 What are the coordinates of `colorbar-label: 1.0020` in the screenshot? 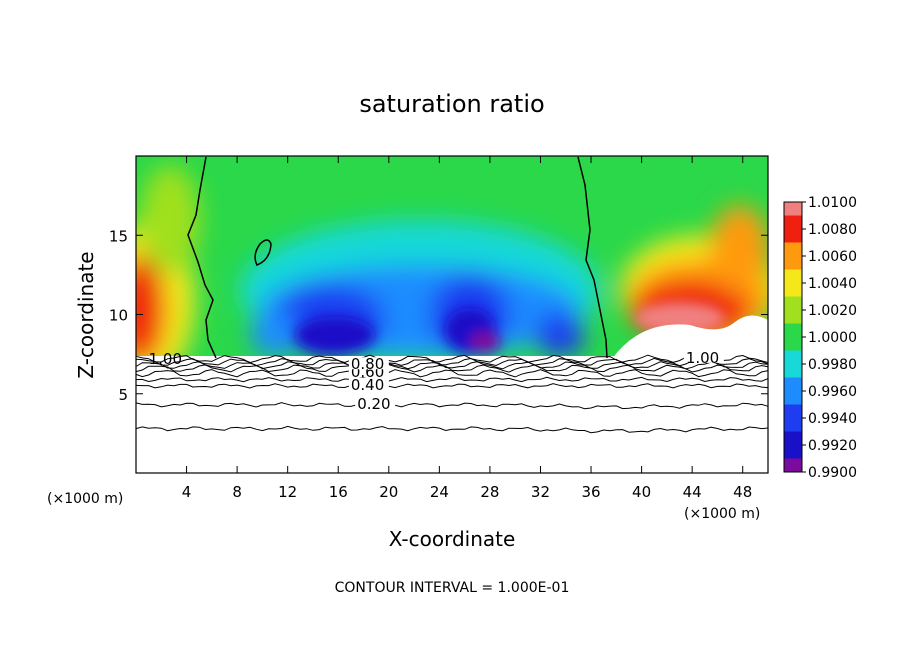 It's located at (832, 311).